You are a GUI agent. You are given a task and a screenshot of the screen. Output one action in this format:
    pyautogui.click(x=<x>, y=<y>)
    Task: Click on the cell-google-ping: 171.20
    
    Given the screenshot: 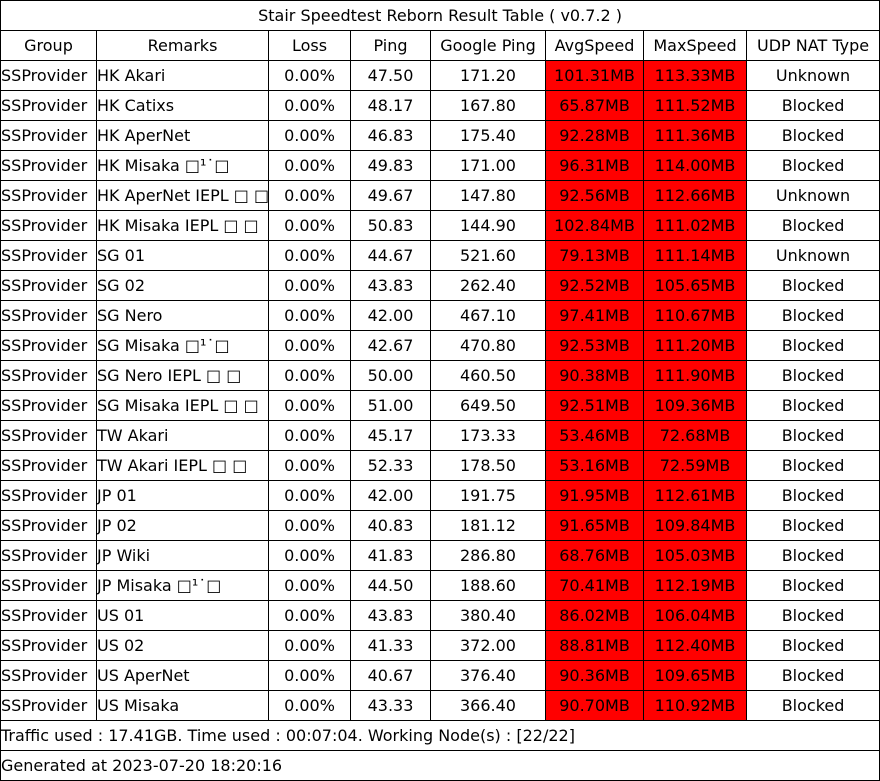 What is the action you would take?
    pyautogui.click(x=488, y=75)
    